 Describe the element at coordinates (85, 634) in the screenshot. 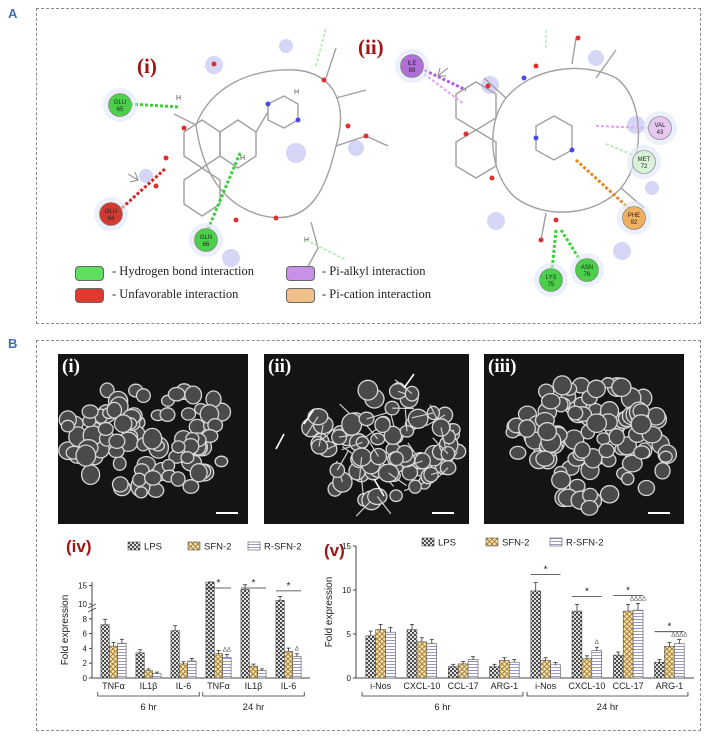

I see `y-tick-label: 6` at that location.